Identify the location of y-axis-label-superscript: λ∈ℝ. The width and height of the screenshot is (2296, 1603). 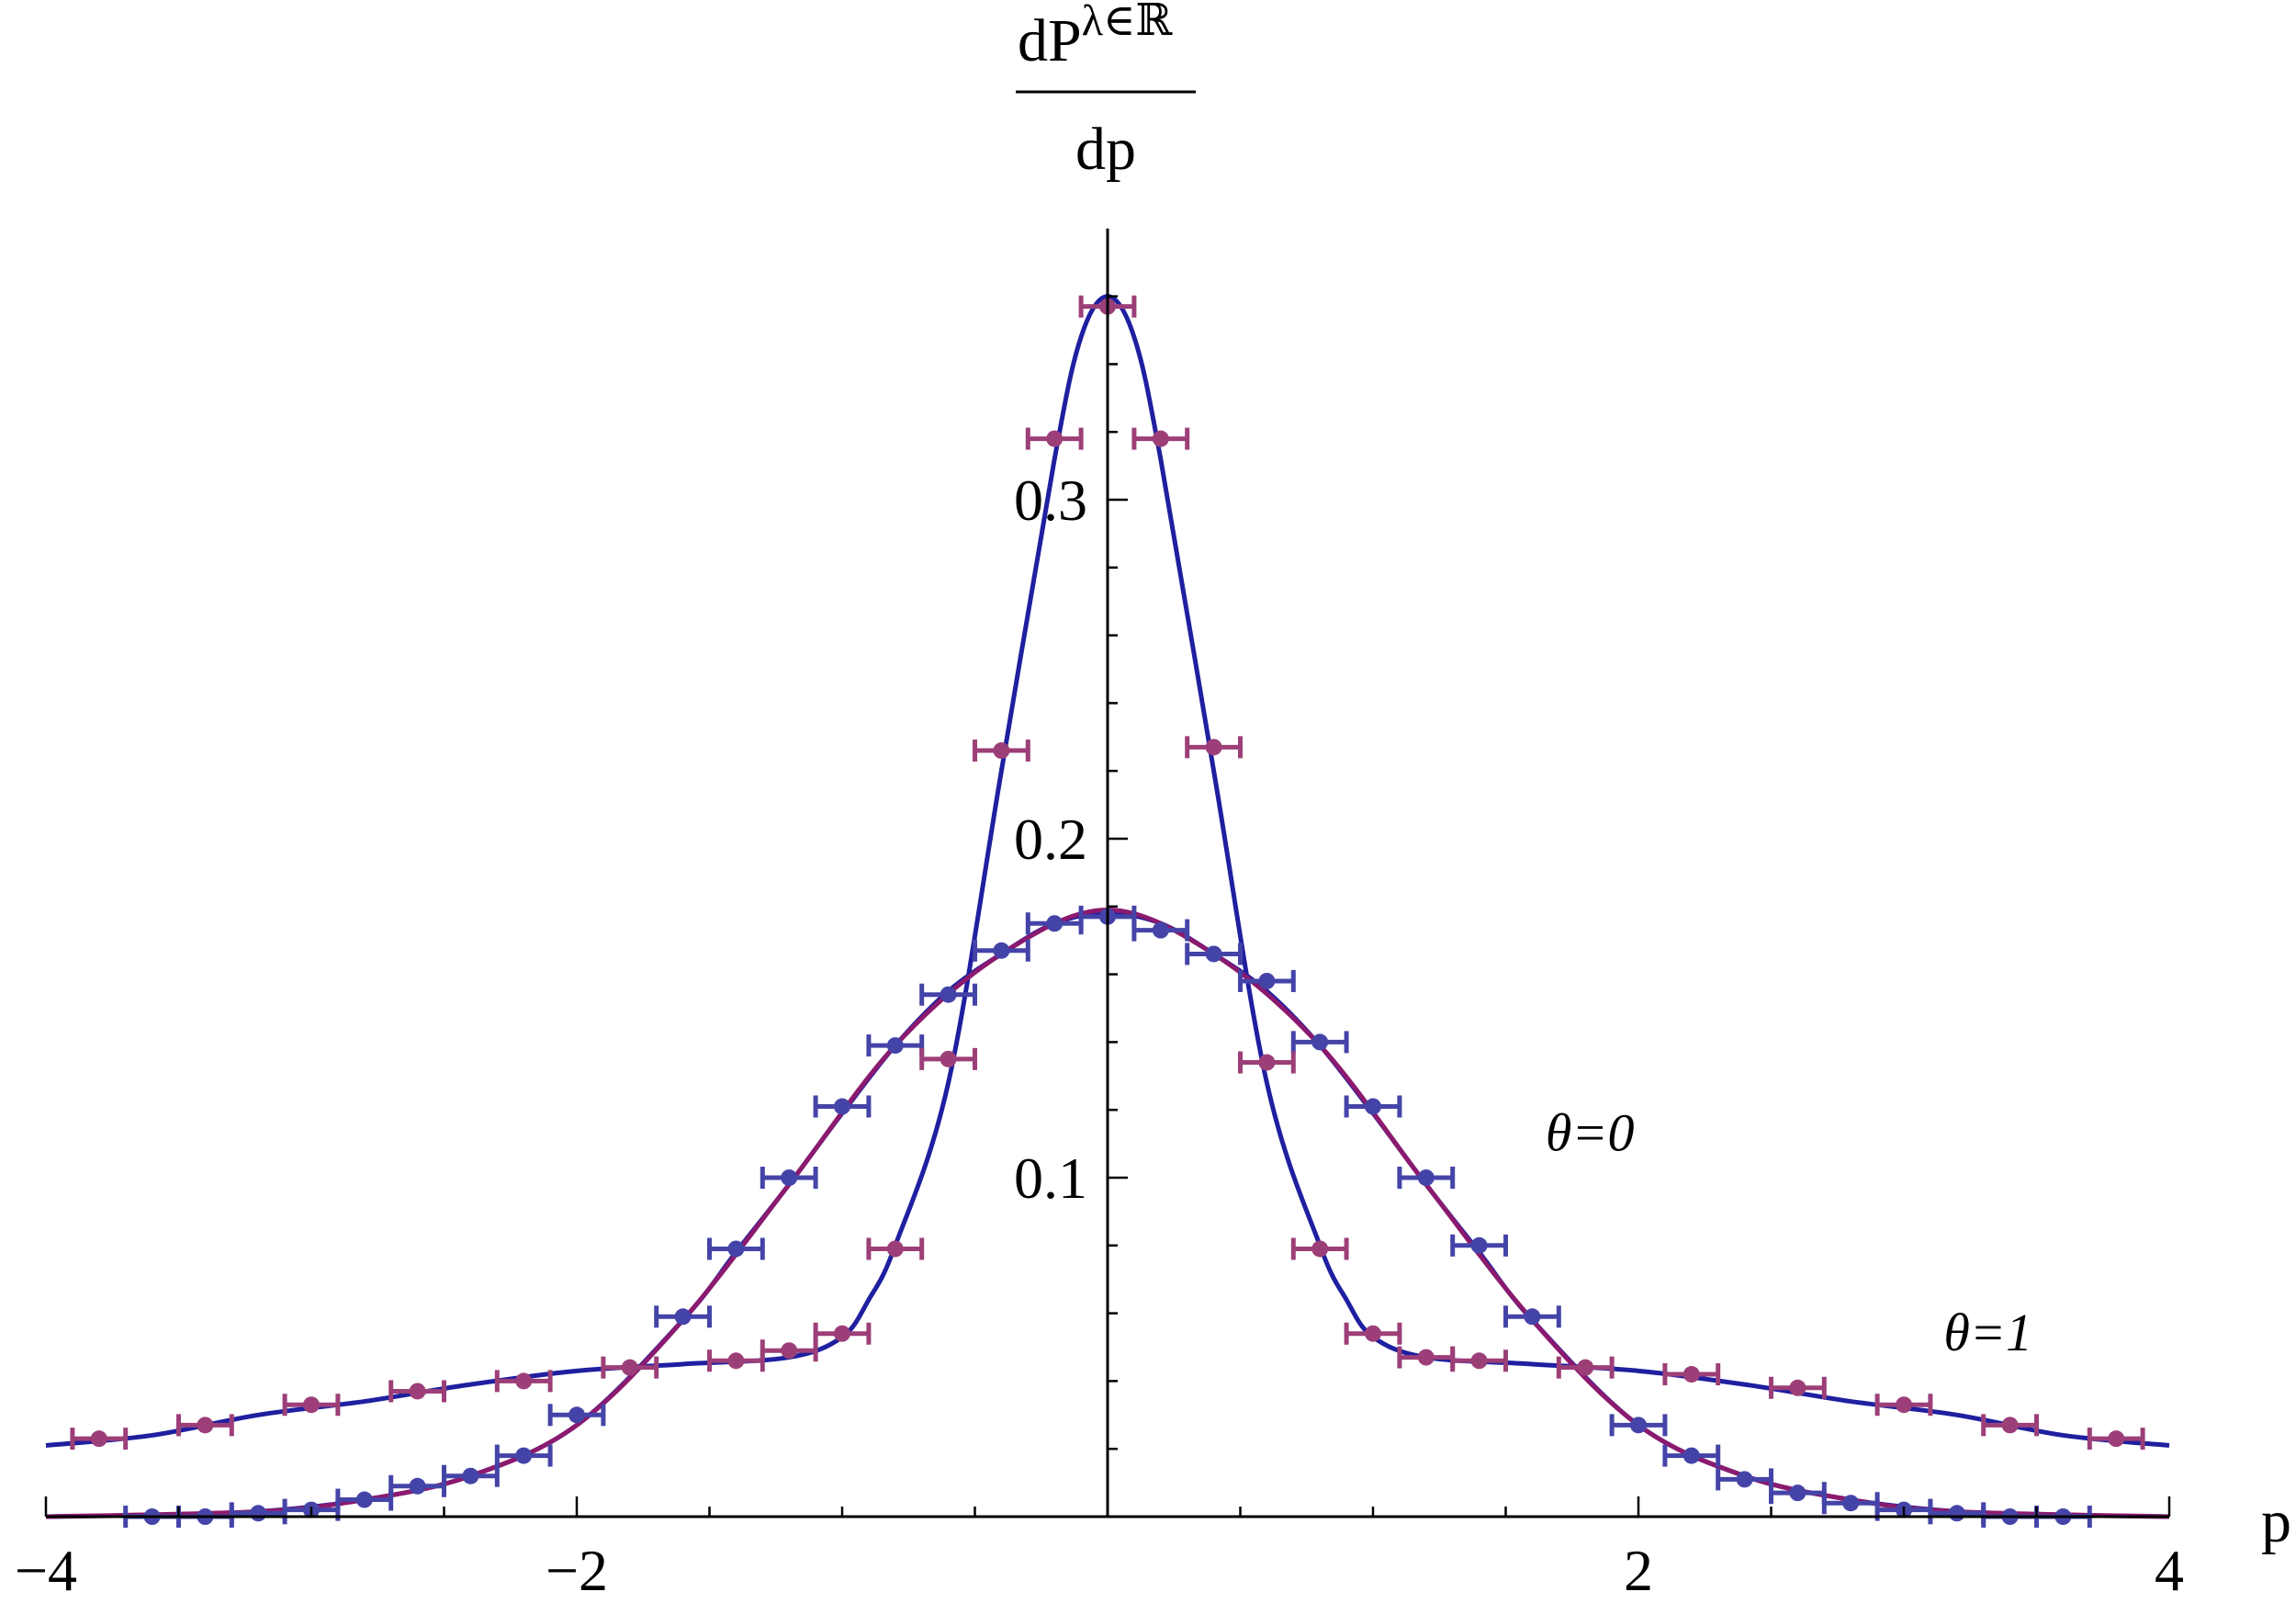
(1127, 22).